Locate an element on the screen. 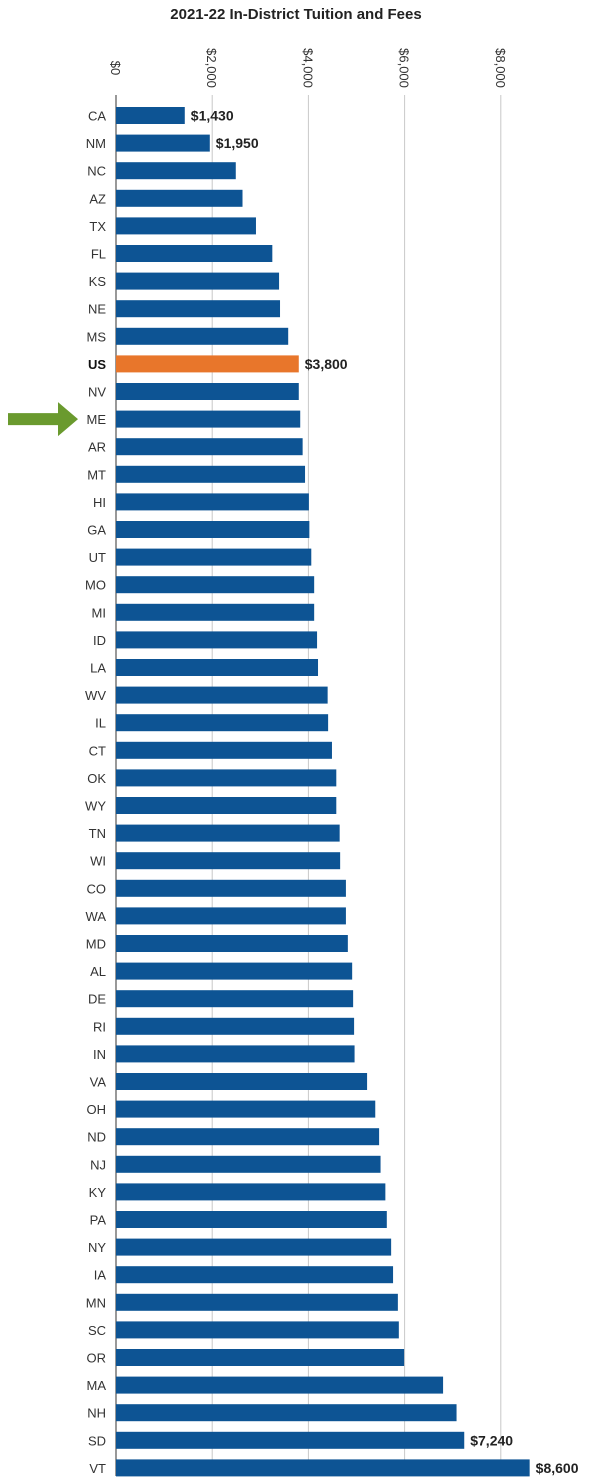 Image resolution: width=592 pixels, height=1479 pixels. bar-wv is located at coordinates (222, 695).